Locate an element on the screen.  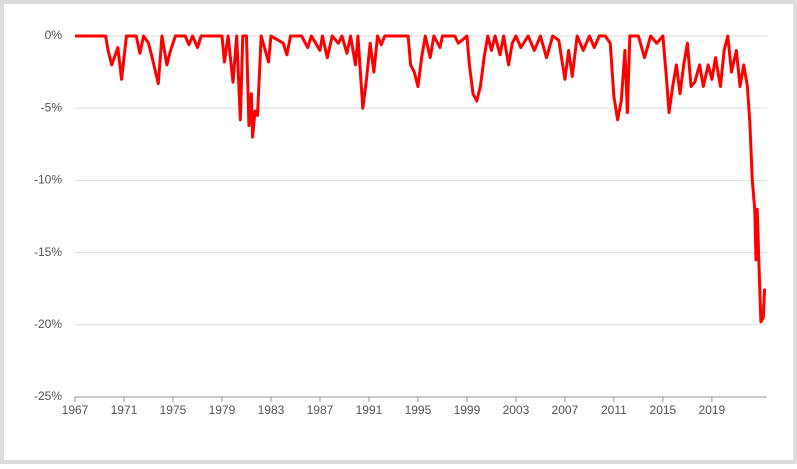
x-tick-label: 2015 is located at coordinates (663, 410).